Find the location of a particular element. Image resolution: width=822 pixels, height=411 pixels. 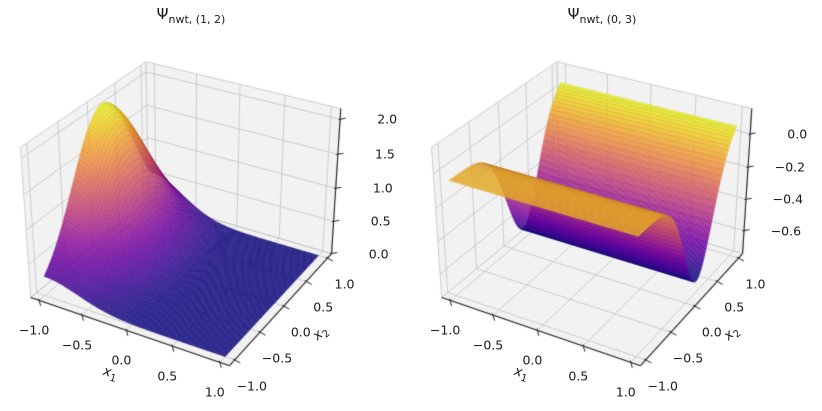

tick-label: −0.4 is located at coordinates (788, 199).